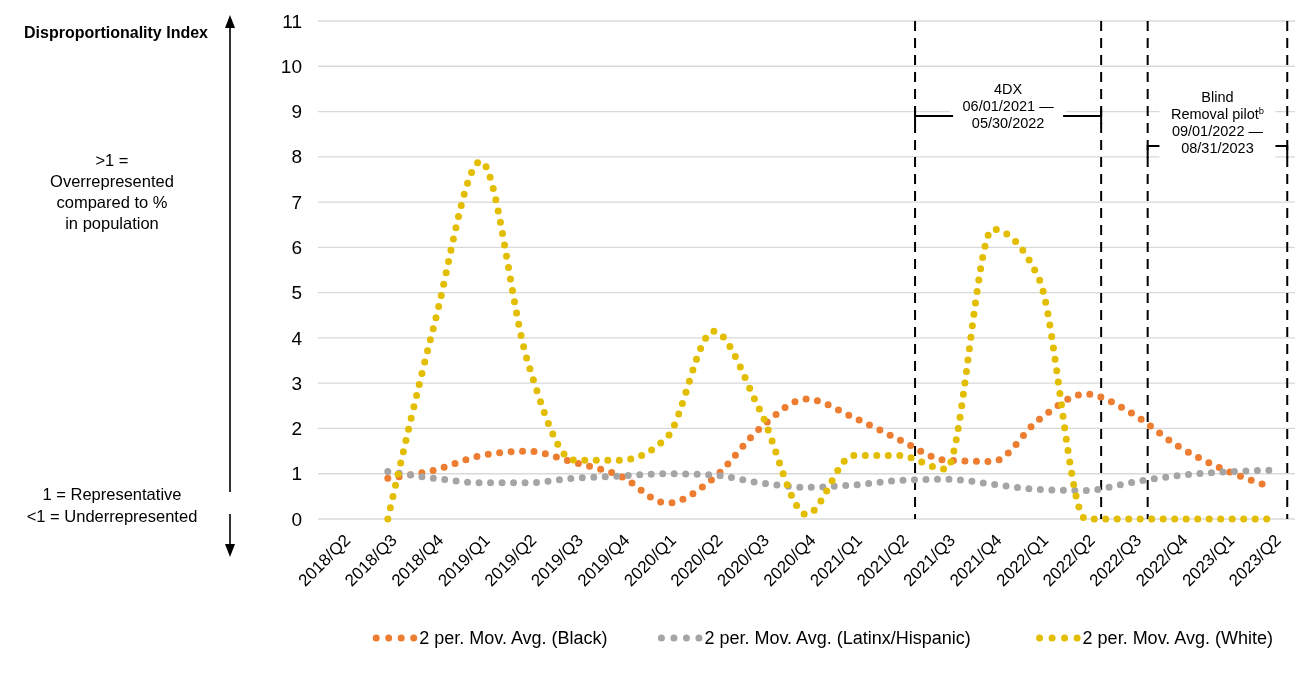 This screenshot has height=675, width=1314. I want to click on y-tick-label: 1, so click(296, 474).